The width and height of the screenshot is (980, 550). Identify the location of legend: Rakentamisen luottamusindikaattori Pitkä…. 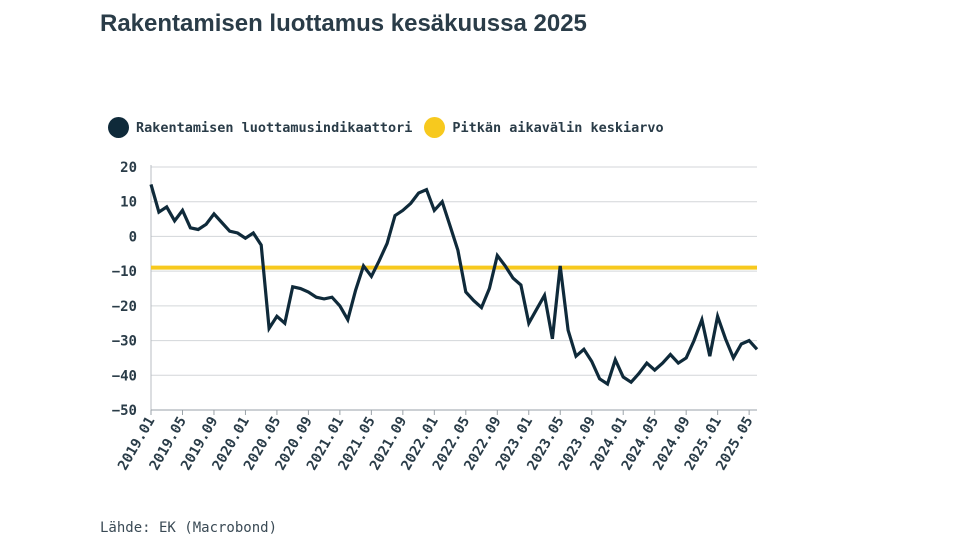
(392, 127).